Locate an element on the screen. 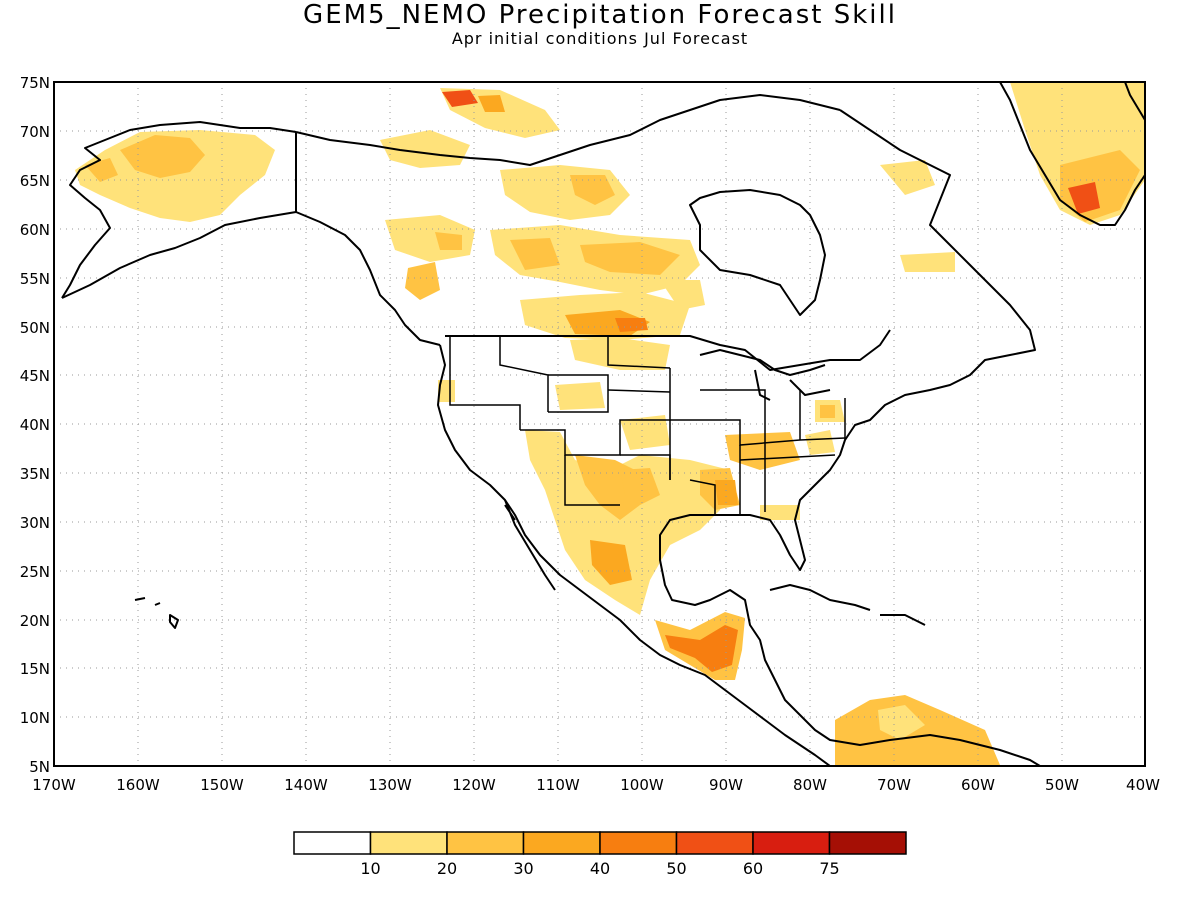 The image size is (1200, 900). lon-label: 50W is located at coordinates (1062, 785).